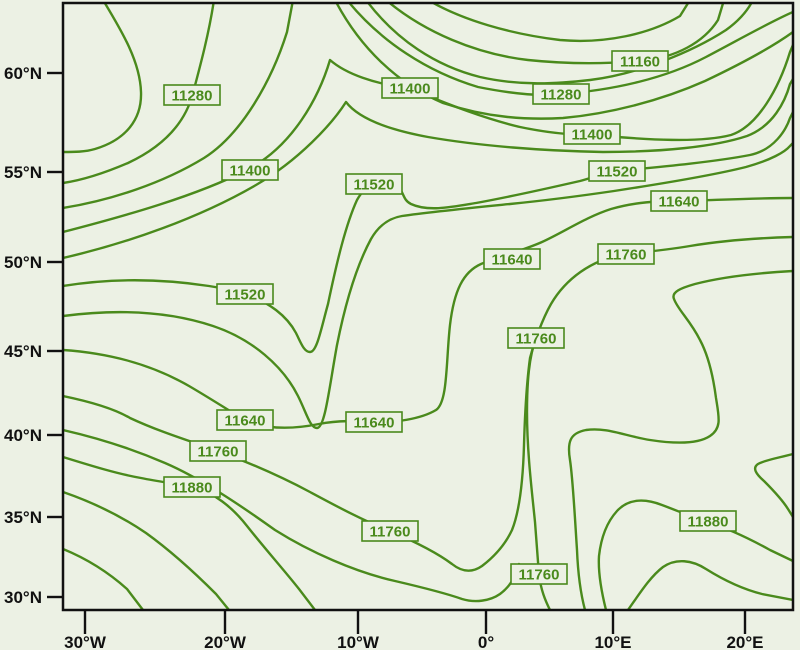  Describe the element at coordinates (23, 262) in the screenshot. I see `y-axis-tick-label: 50°N` at that location.